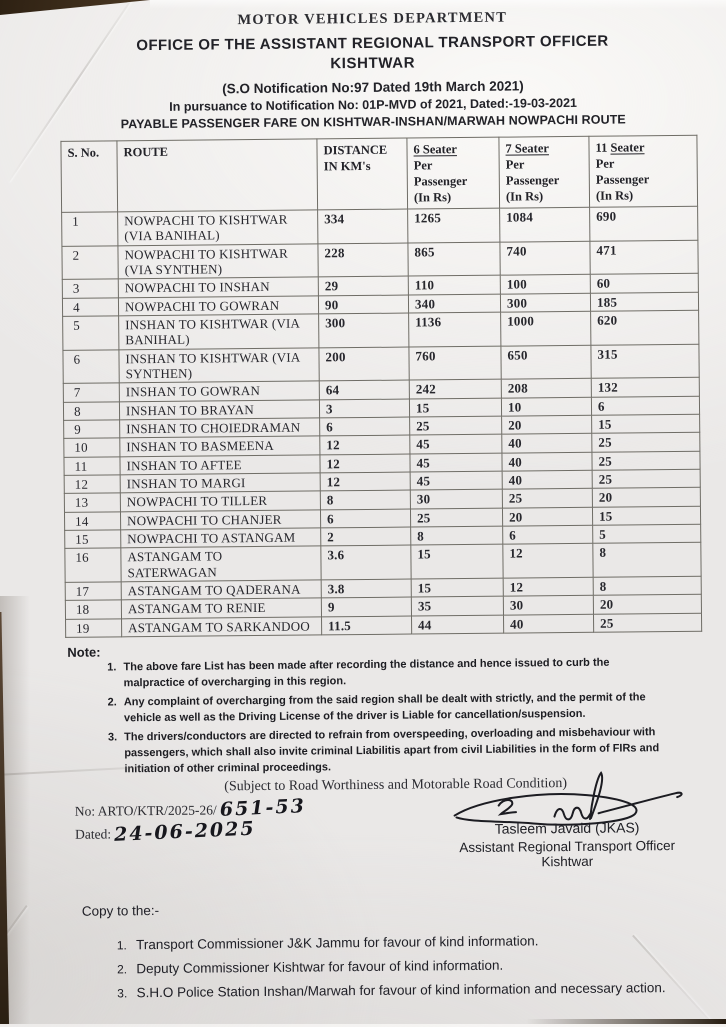 This screenshot has width=726, height=1027. I want to click on route-cell: NOWPACHI TO GOWRAN, so click(218, 306).